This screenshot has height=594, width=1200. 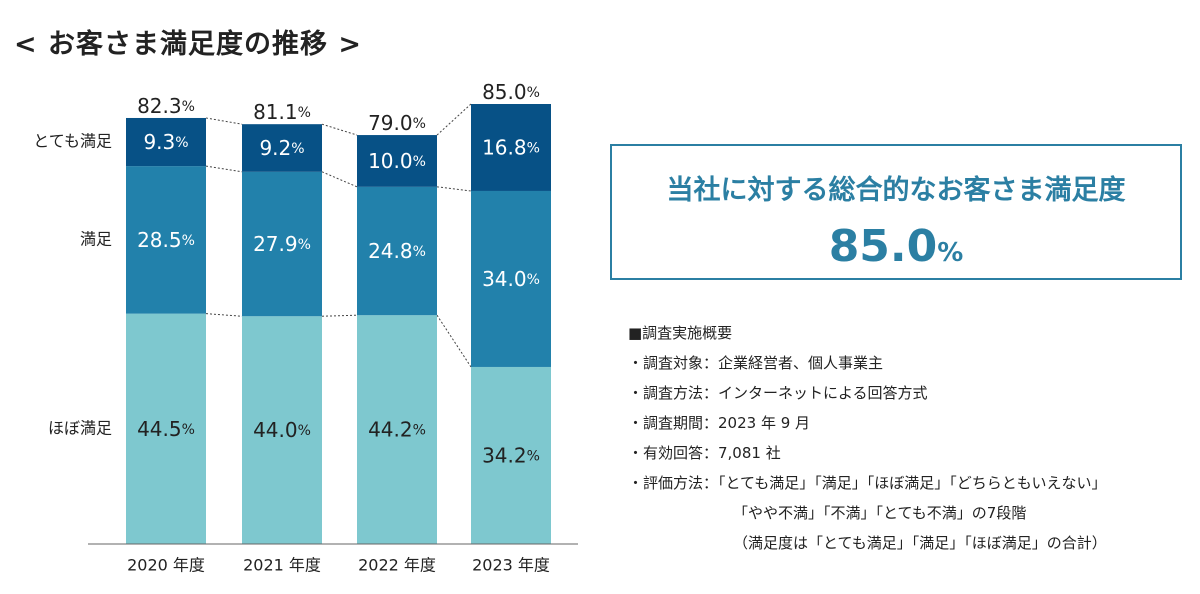 I want to click on total-value-label: 82.3%, so click(x=166, y=105).